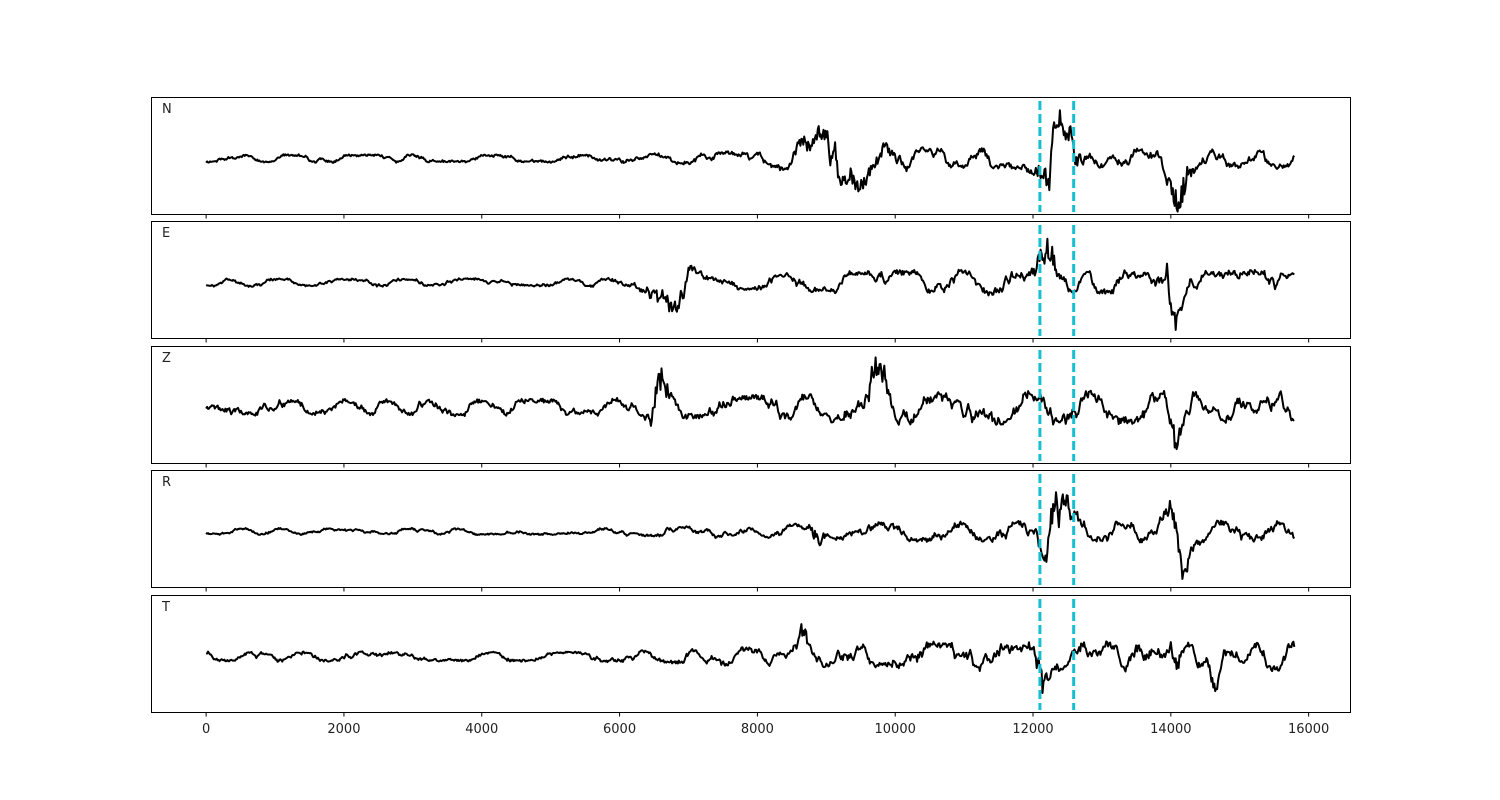 The height and width of the screenshot is (800, 1500). I want to click on panel-label: Z, so click(166, 358).